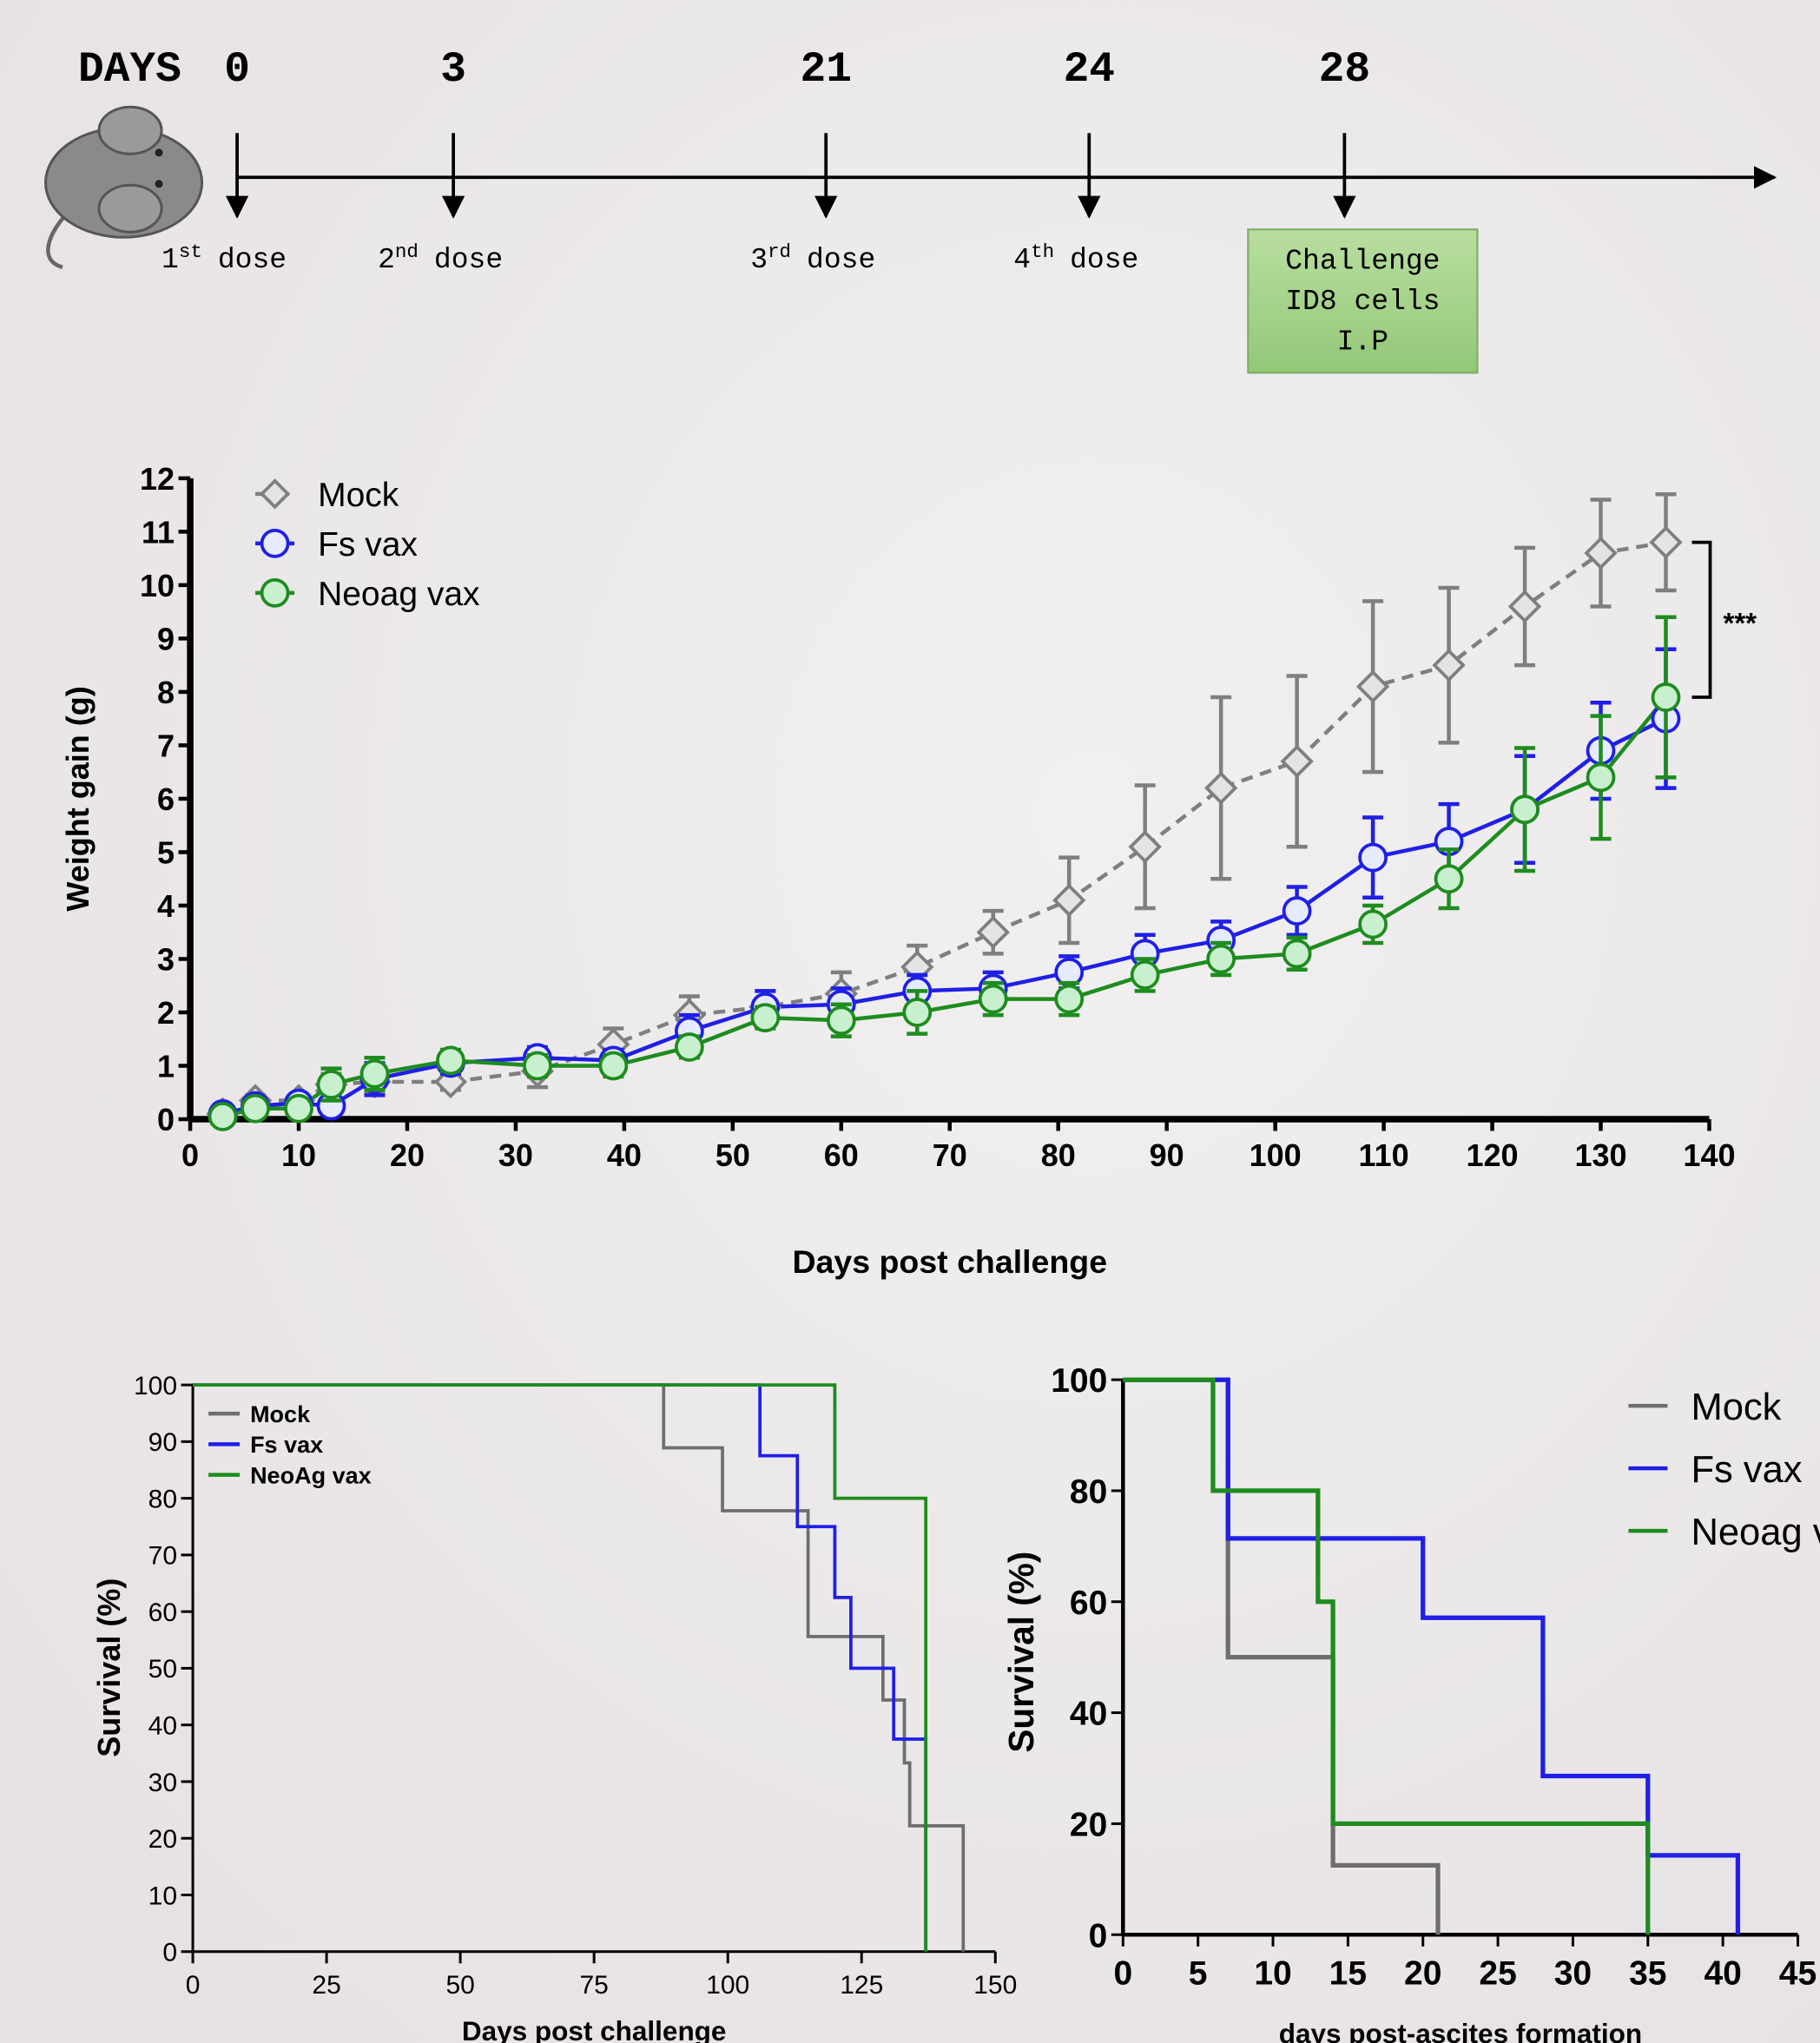 This screenshot has height=2043, width=1820. I want to click on x-tick-label: 10, so click(298, 1155).